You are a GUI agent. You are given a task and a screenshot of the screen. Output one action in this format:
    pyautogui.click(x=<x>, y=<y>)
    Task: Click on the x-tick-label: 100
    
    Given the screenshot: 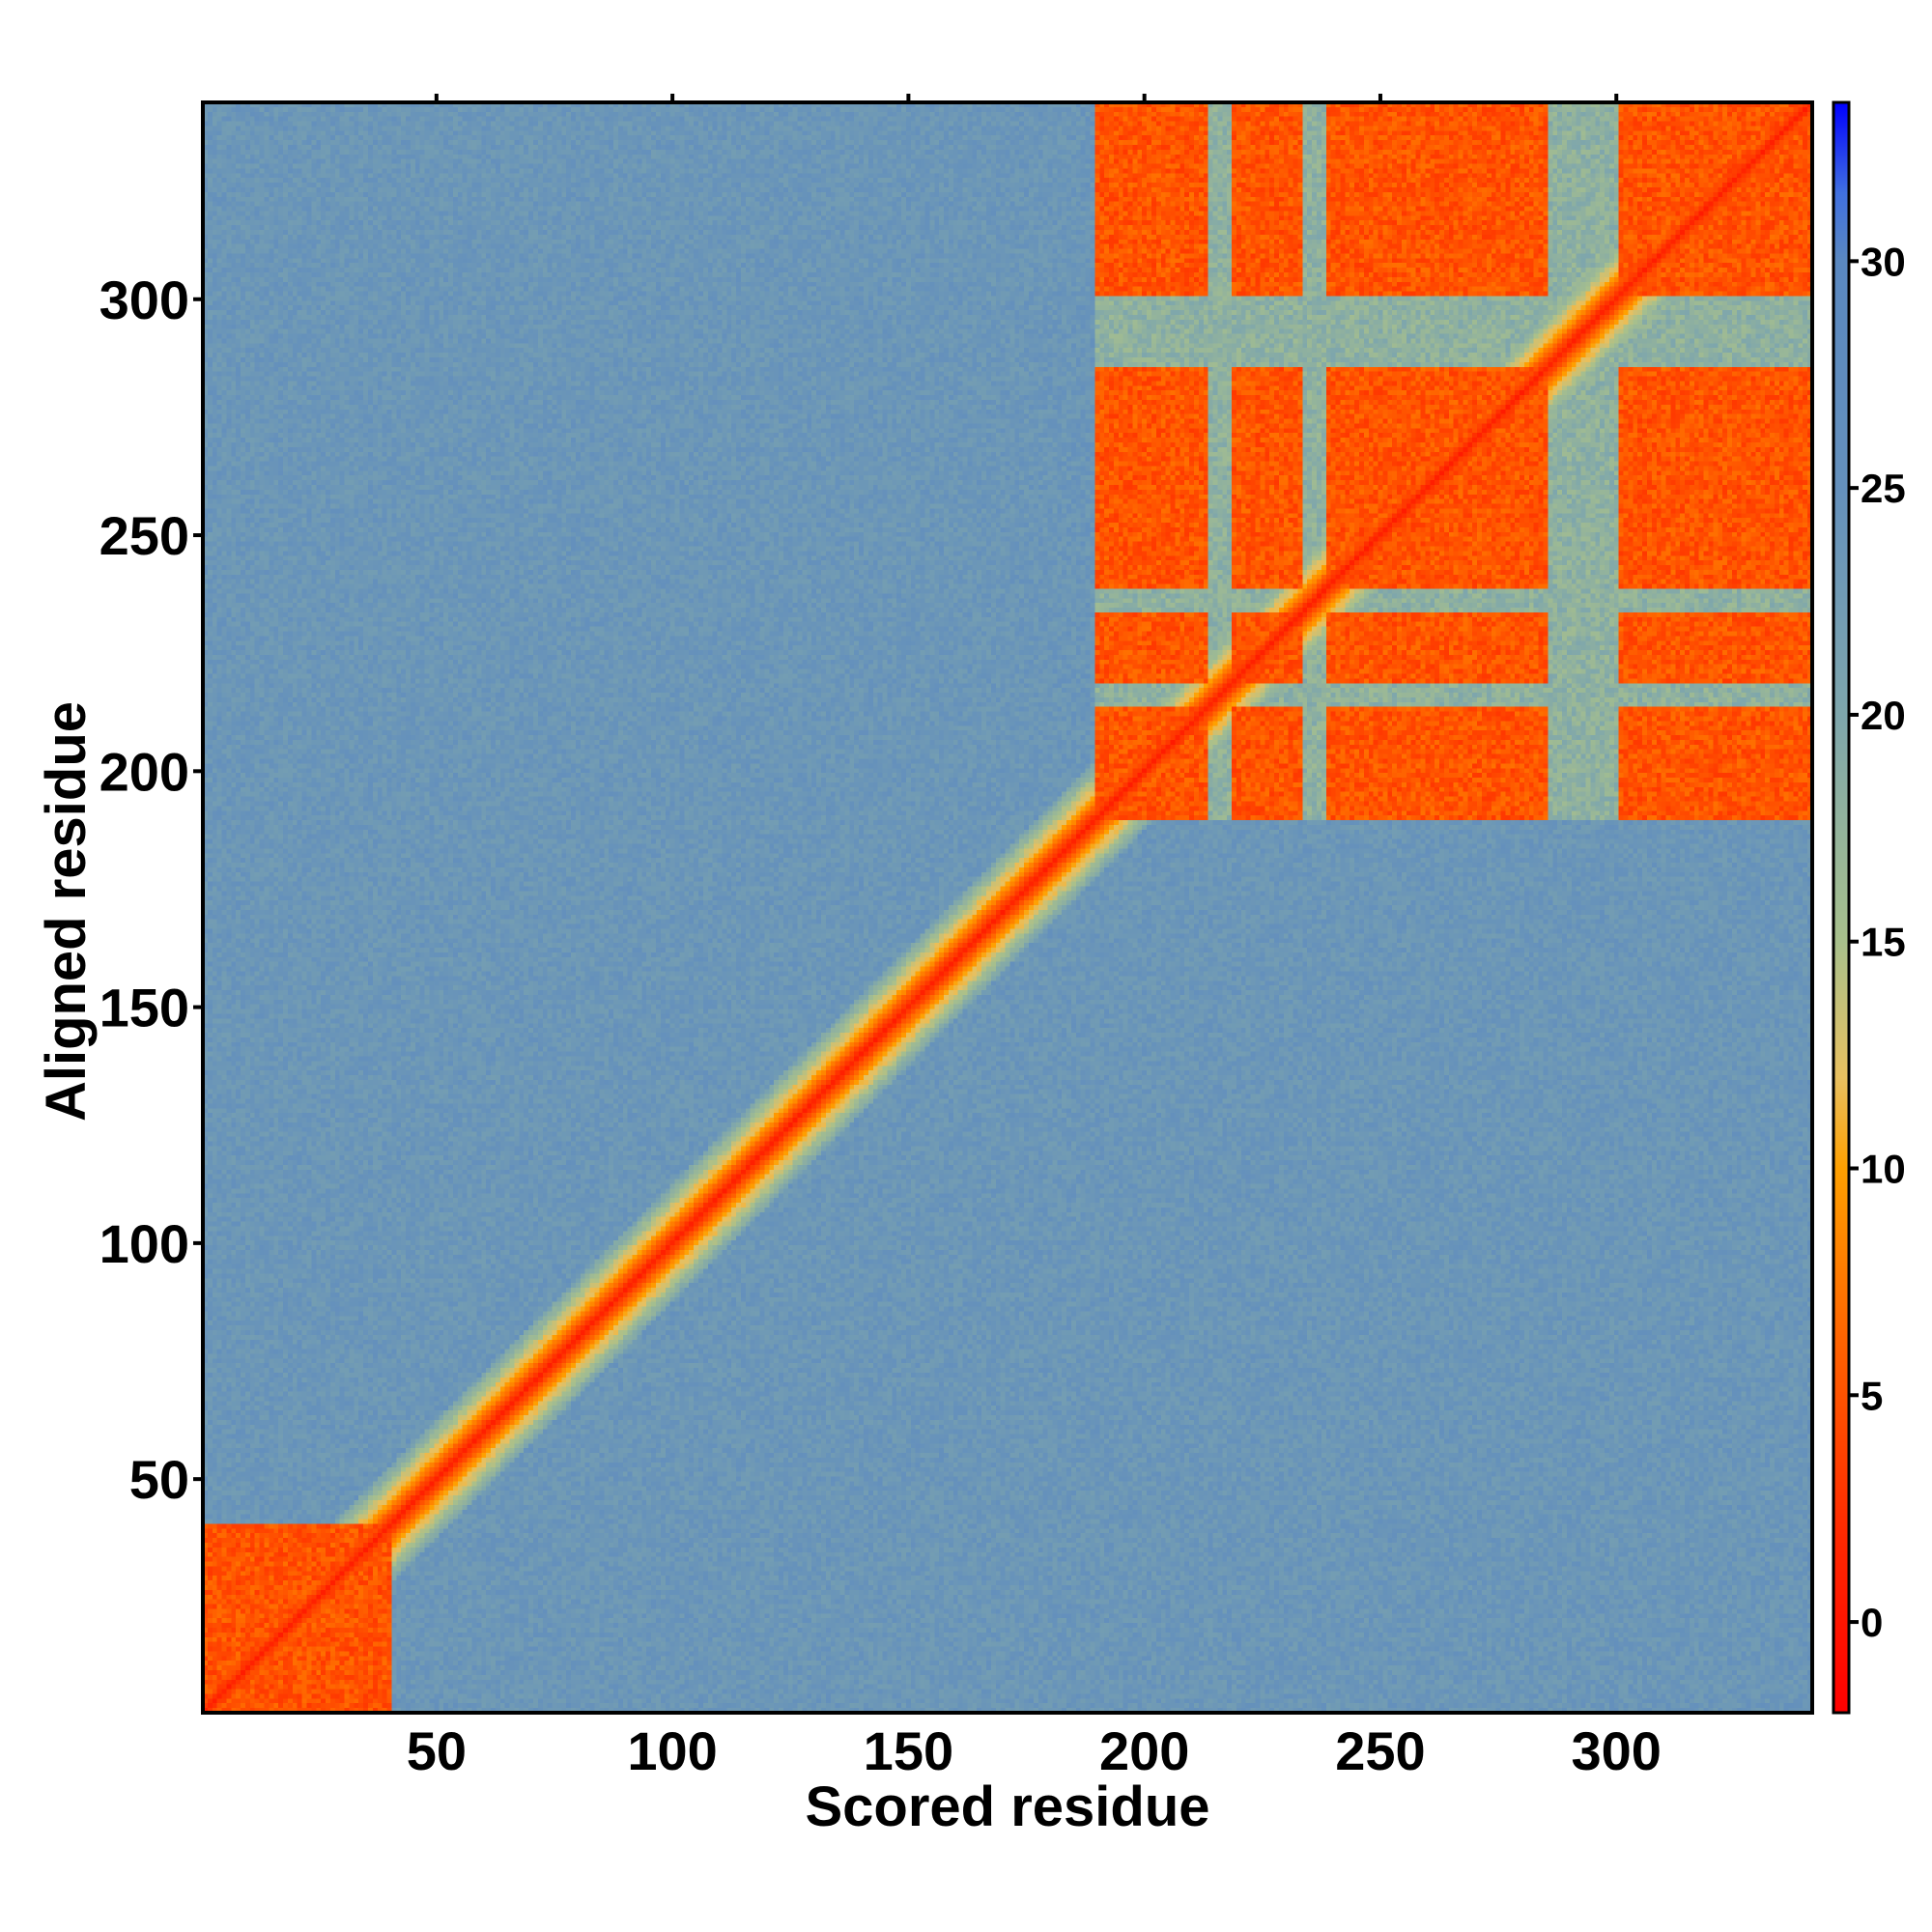 What is the action you would take?
    pyautogui.click(x=672, y=1750)
    